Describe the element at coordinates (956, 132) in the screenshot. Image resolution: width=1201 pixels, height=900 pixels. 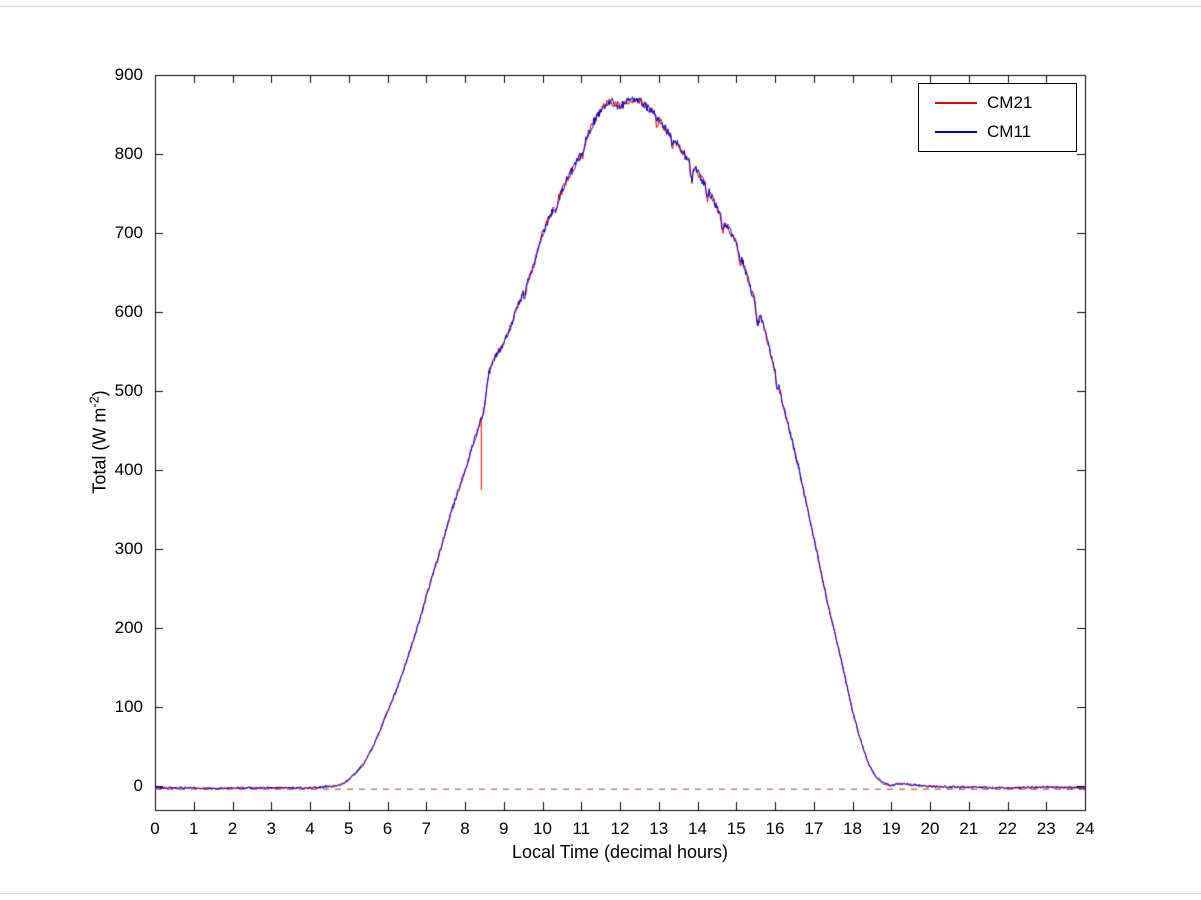
I see `legend-line-cm11` at that location.